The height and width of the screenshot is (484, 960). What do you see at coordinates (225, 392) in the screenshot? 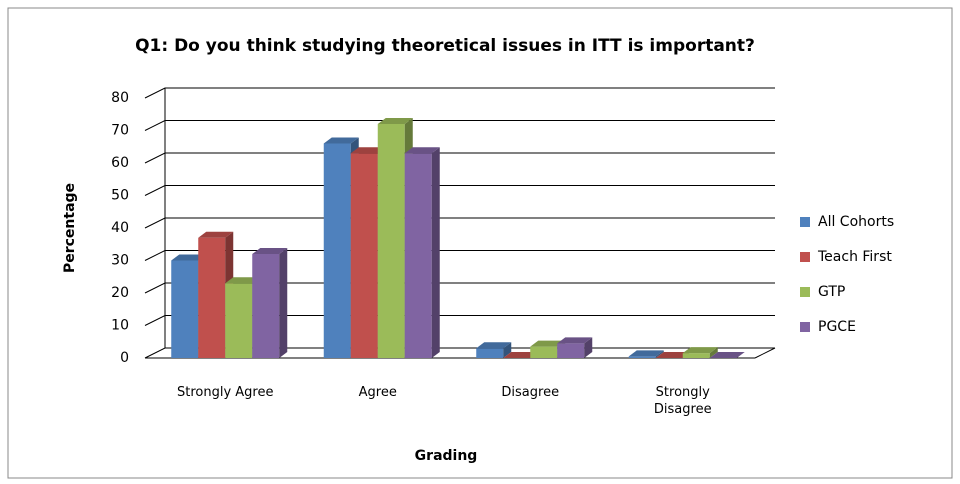
I see `x-tick-label: Strongly Agree` at bounding box center [225, 392].